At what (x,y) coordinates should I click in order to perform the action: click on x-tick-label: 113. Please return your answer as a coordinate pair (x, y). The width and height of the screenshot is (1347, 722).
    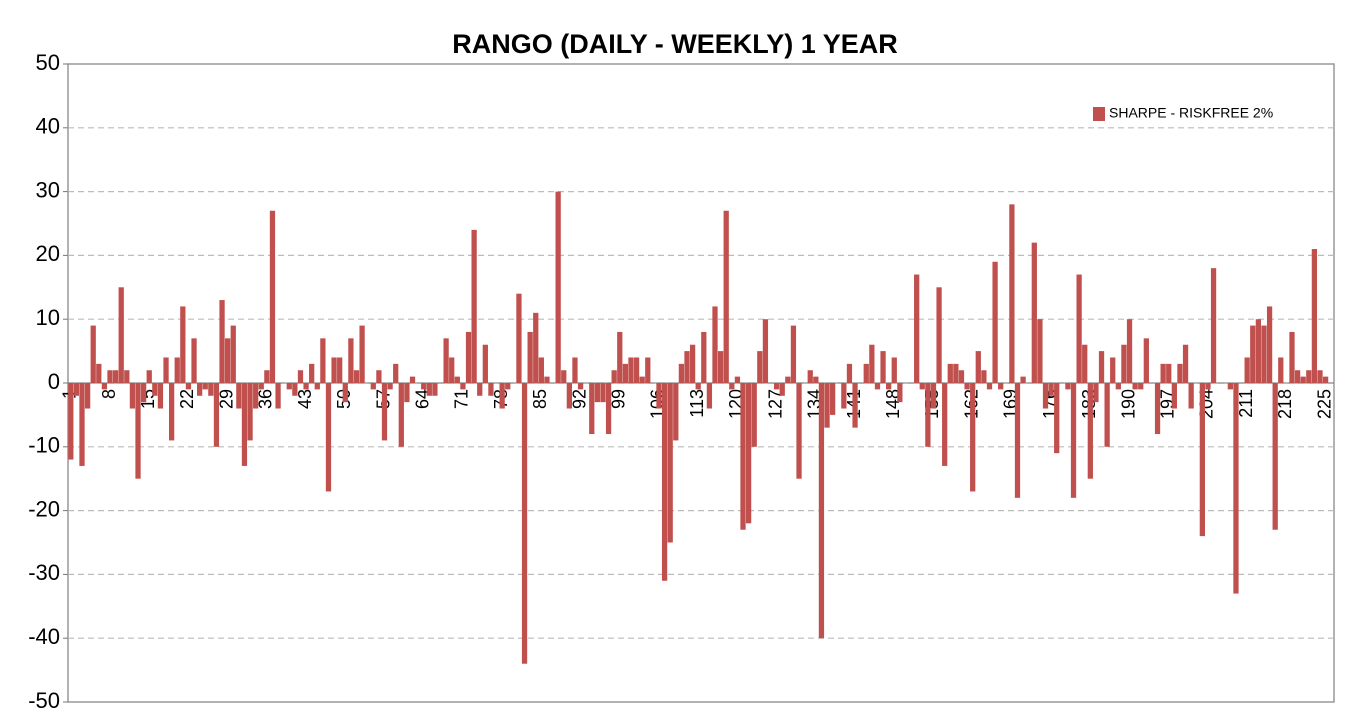
    Looking at the image, I should click on (697, 403).